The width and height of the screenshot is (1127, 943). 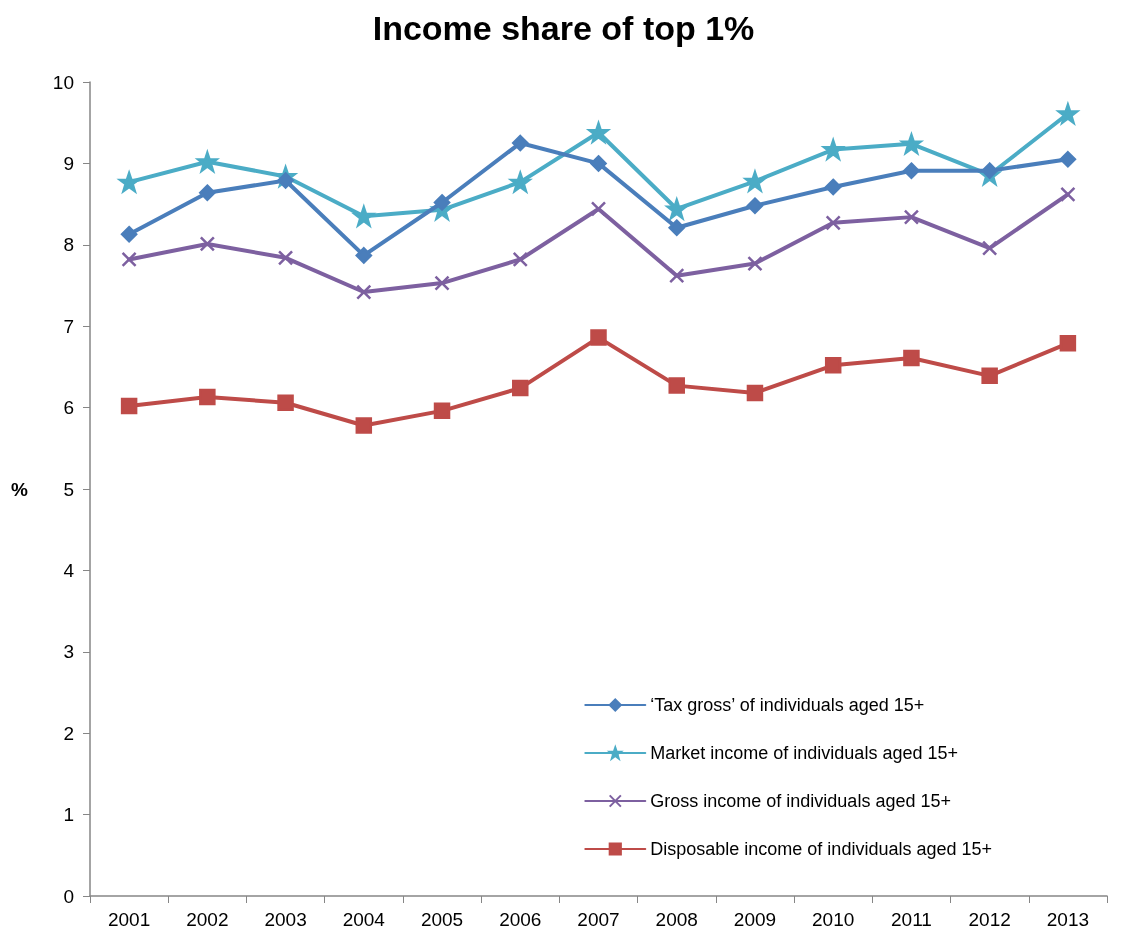 What do you see at coordinates (800, 801) in the screenshot?
I see `legend-label: Gross income of individuals aged 15+` at bounding box center [800, 801].